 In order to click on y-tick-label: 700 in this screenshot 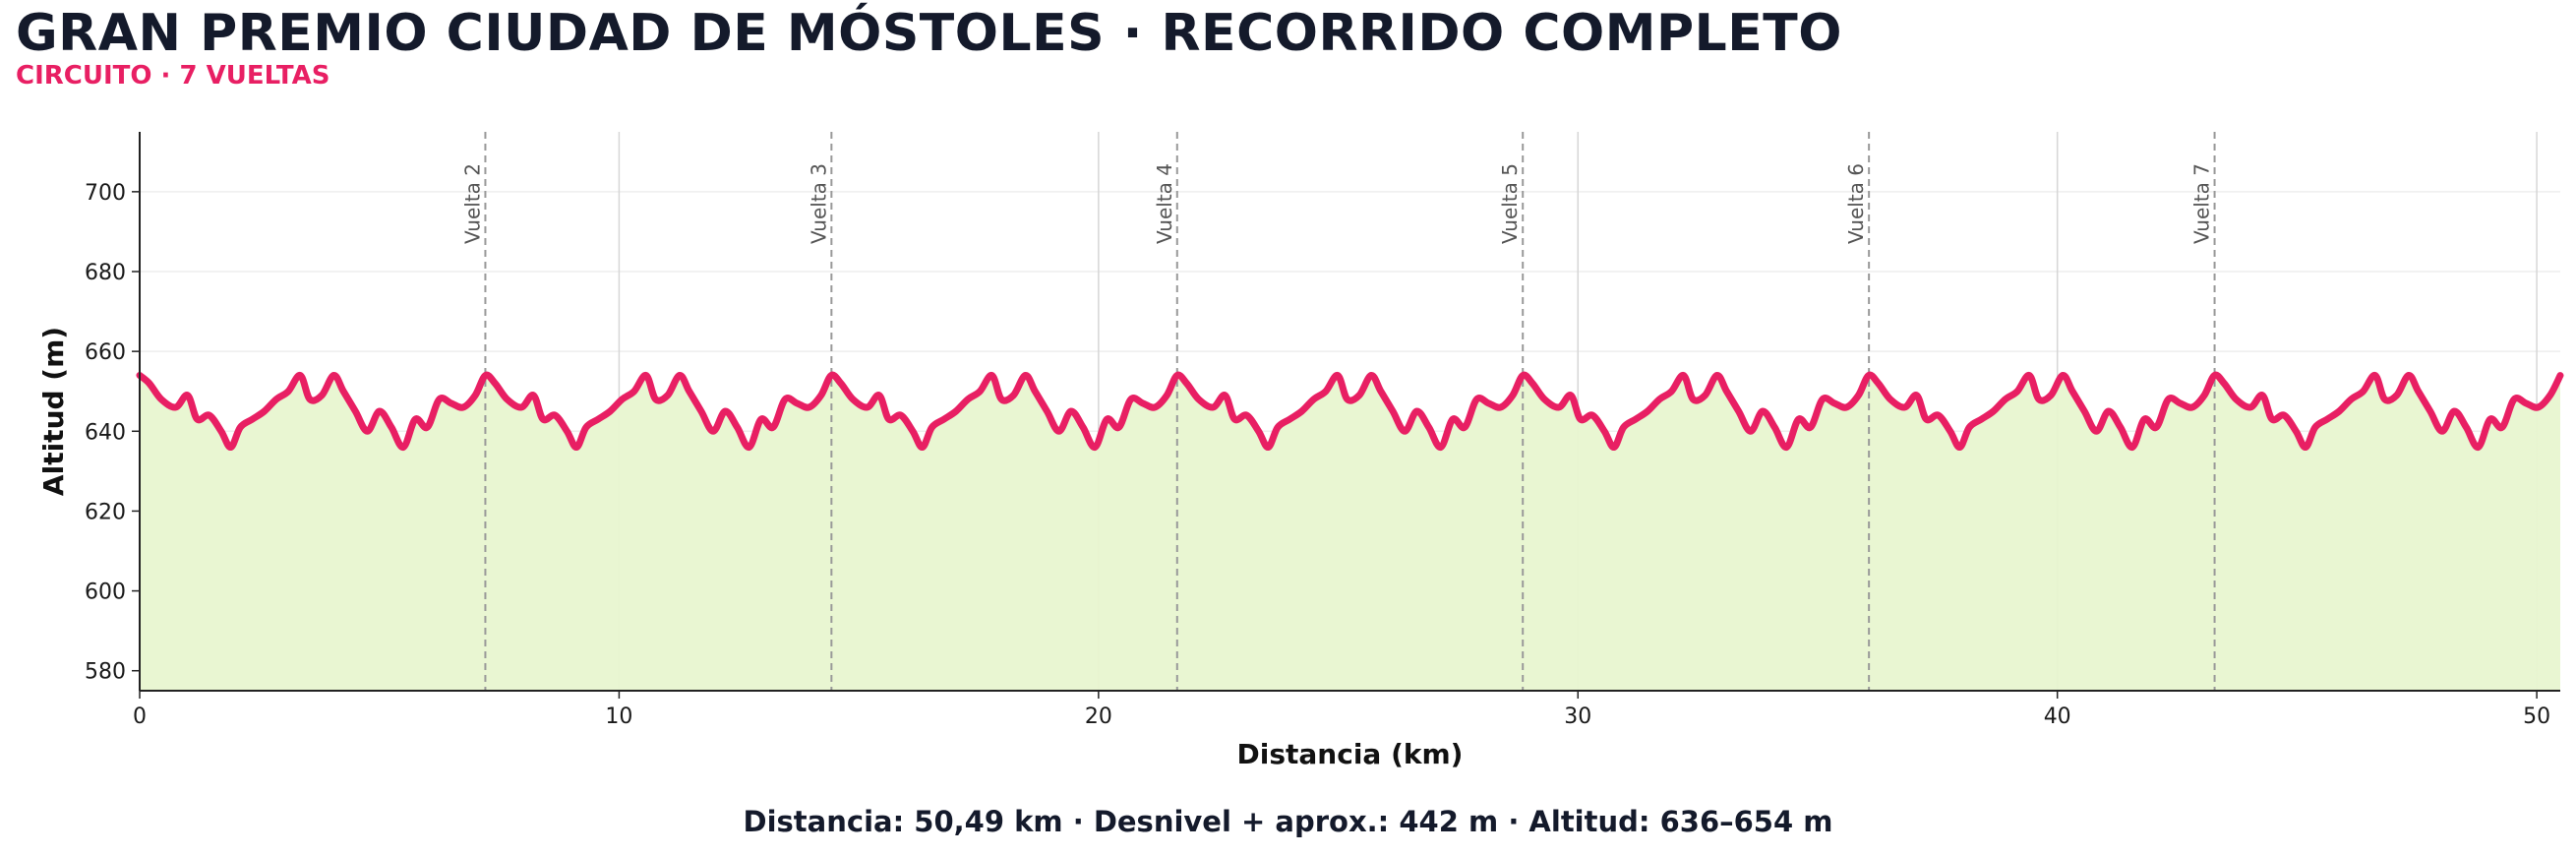, I will do `click(105, 194)`.